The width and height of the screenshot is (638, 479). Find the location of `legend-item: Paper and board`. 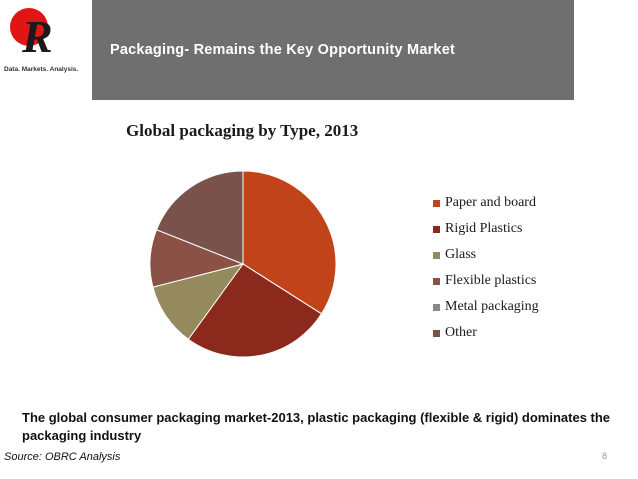

legend-item: Paper and board is located at coordinates (486, 203).